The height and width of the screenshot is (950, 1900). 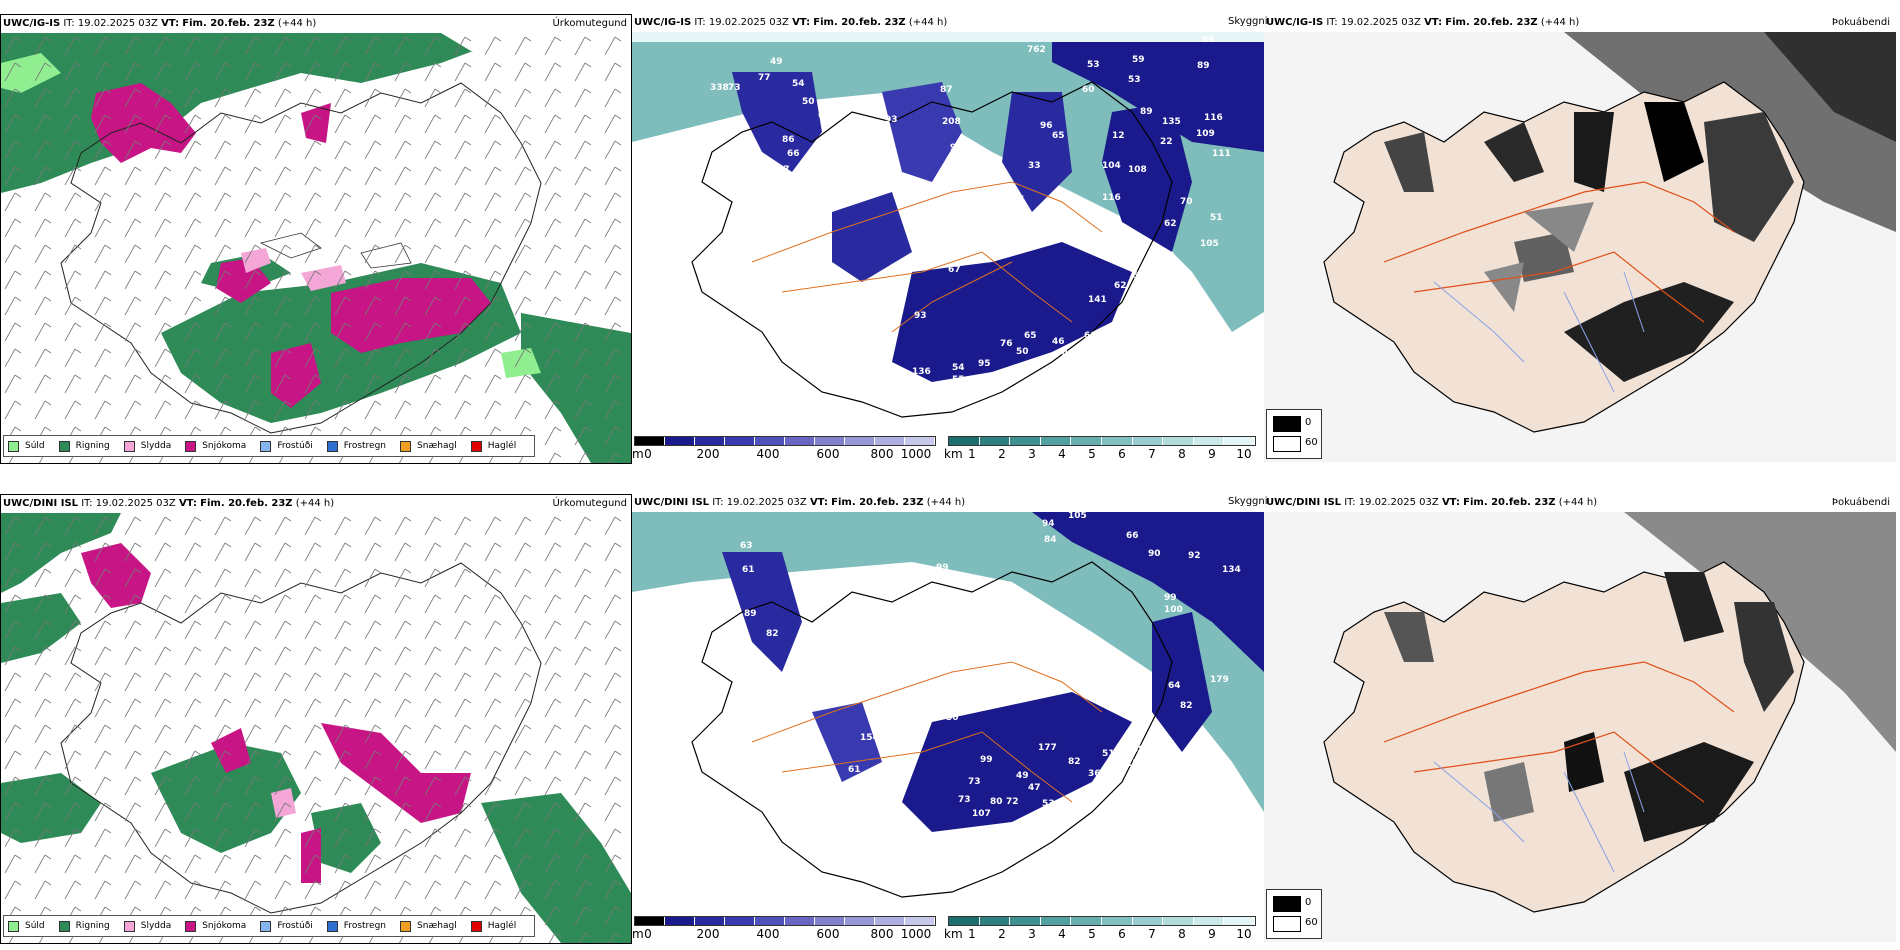 I want to click on cloud-base-label: 50, so click(x=1022, y=352).